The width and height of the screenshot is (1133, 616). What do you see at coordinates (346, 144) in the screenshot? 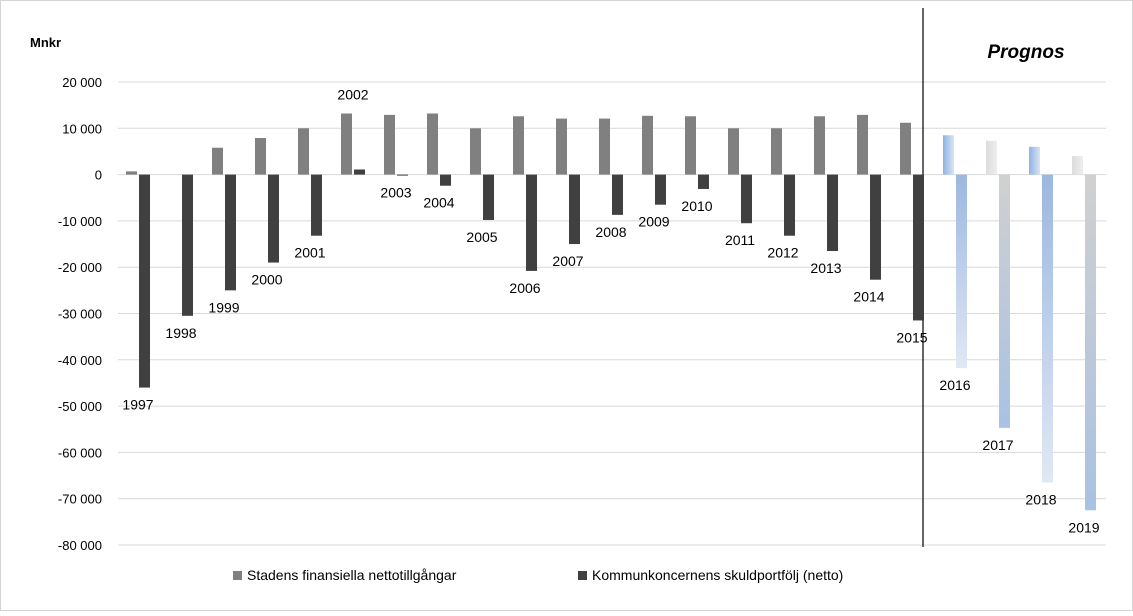
I see `bar-assets-2002` at bounding box center [346, 144].